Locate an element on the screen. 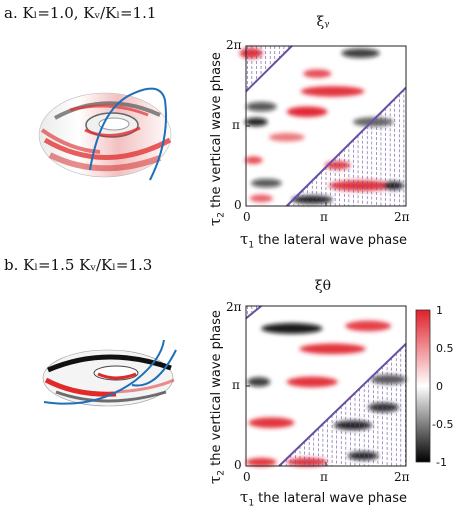 The width and height of the screenshot is (474, 513). heatmap-a-hatch-region is located at coordinates (325, 126).